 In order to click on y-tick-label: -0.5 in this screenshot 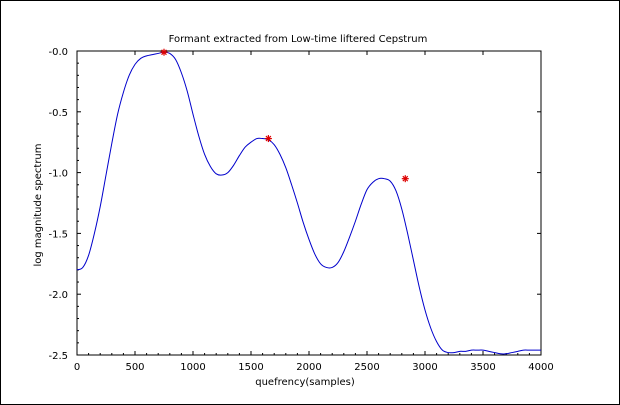, I will do `click(58, 113)`.